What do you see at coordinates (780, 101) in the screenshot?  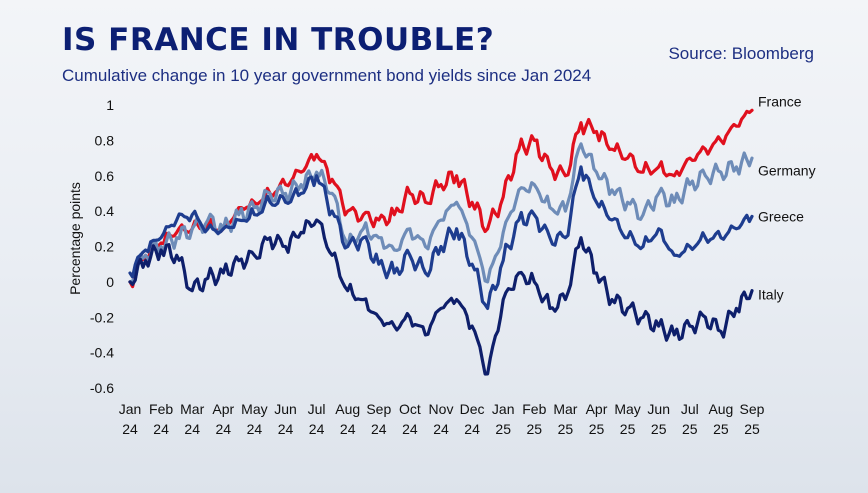 I see `series-label-france: France` at bounding box center [780, 101].